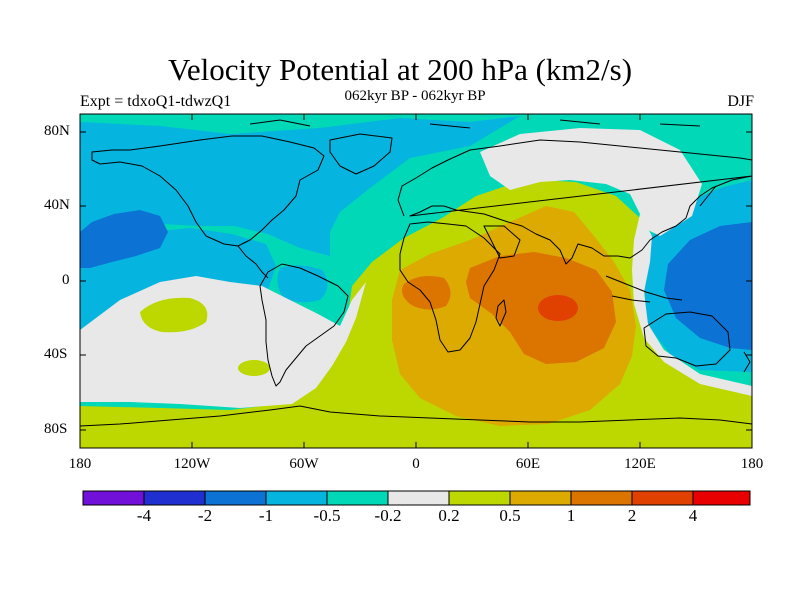  I want to click on contour-fill-neg-strong-west-pacific, so click(708, 286).